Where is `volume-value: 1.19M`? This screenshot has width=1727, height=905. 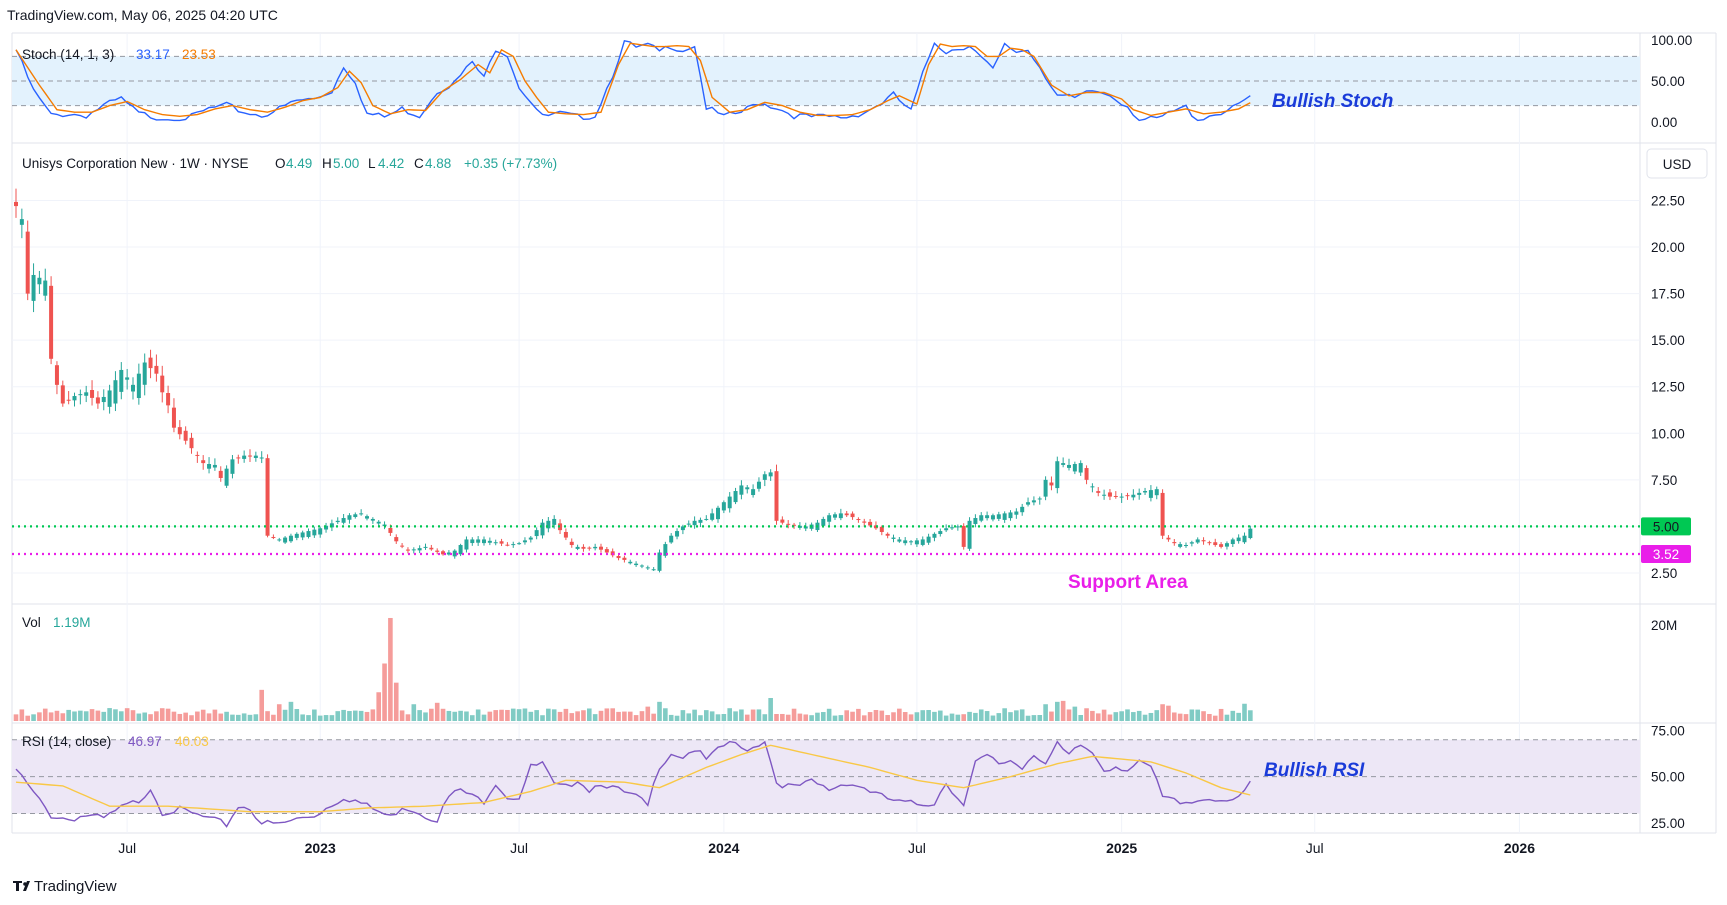
volume-value: 1.19M is located at coordinates (72, 622).